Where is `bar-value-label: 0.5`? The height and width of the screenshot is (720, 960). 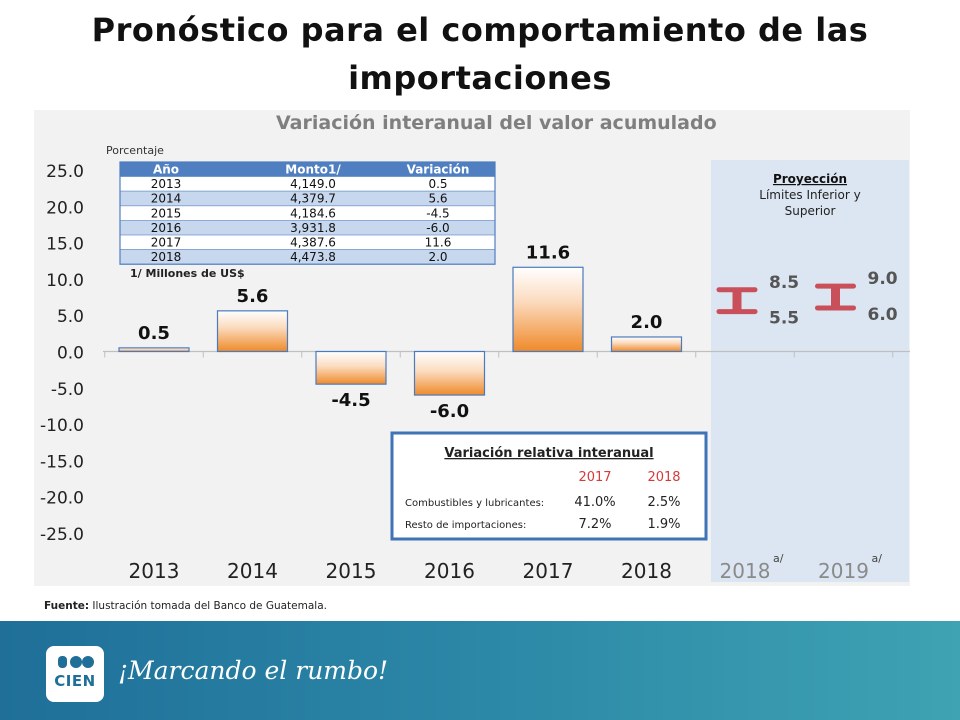
bar-value-label: 0.5 is located at coordinates (154, 333).